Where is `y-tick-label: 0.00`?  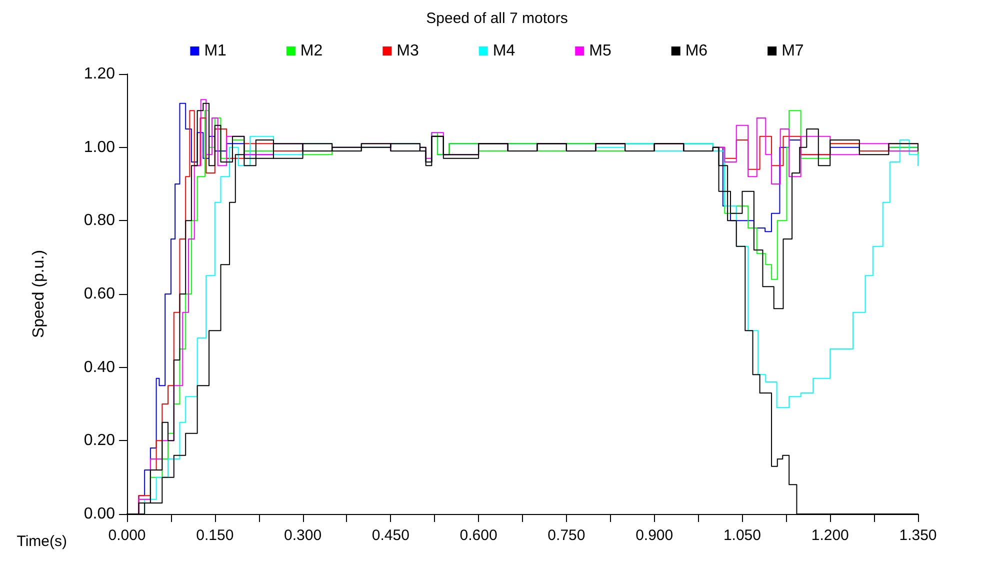 y-tick-label: 0.00 is located at coordinates (100, 514).